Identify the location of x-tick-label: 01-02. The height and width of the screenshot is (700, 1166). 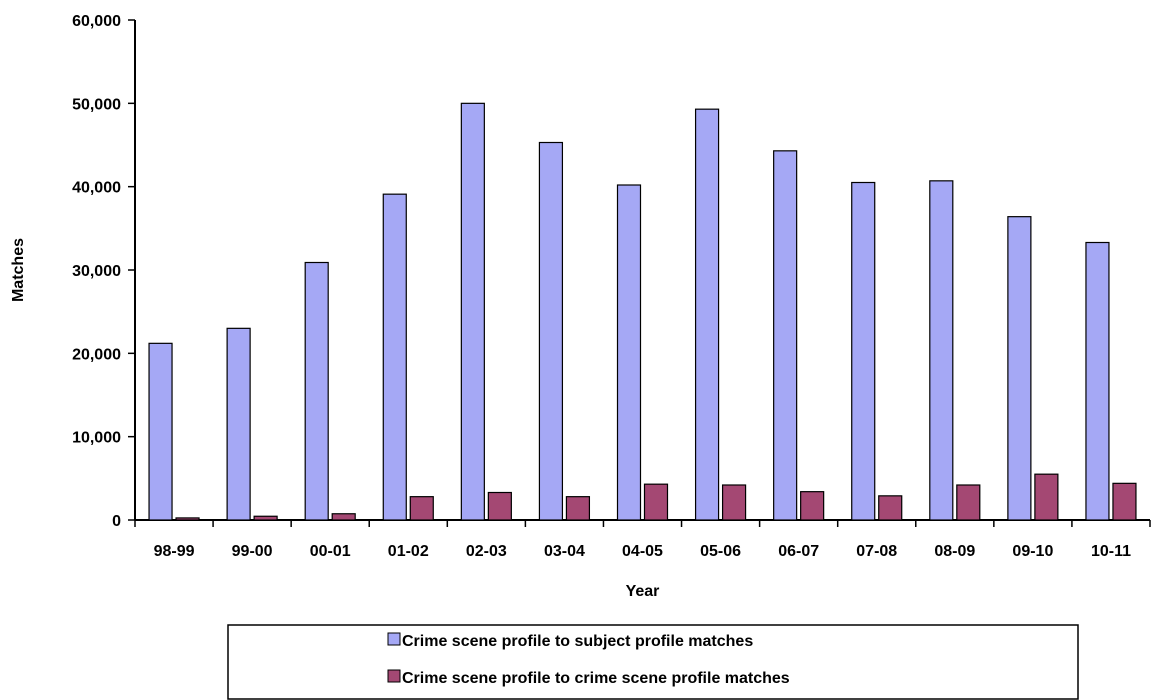
(408, 551).